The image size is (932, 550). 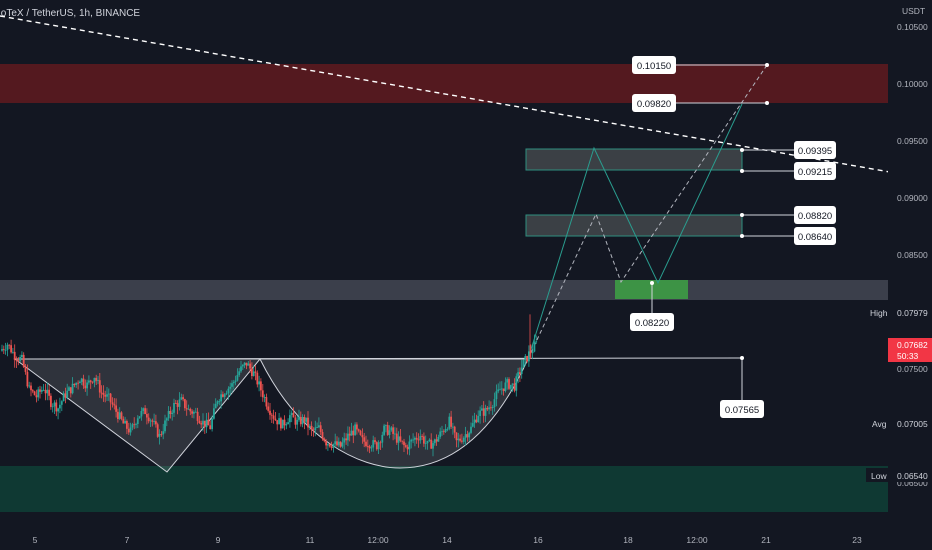 What do you see at coordinates (913, 11) in the screenshot?
I see `price-axis-currency: USDT` at bounding box center [913, 11].